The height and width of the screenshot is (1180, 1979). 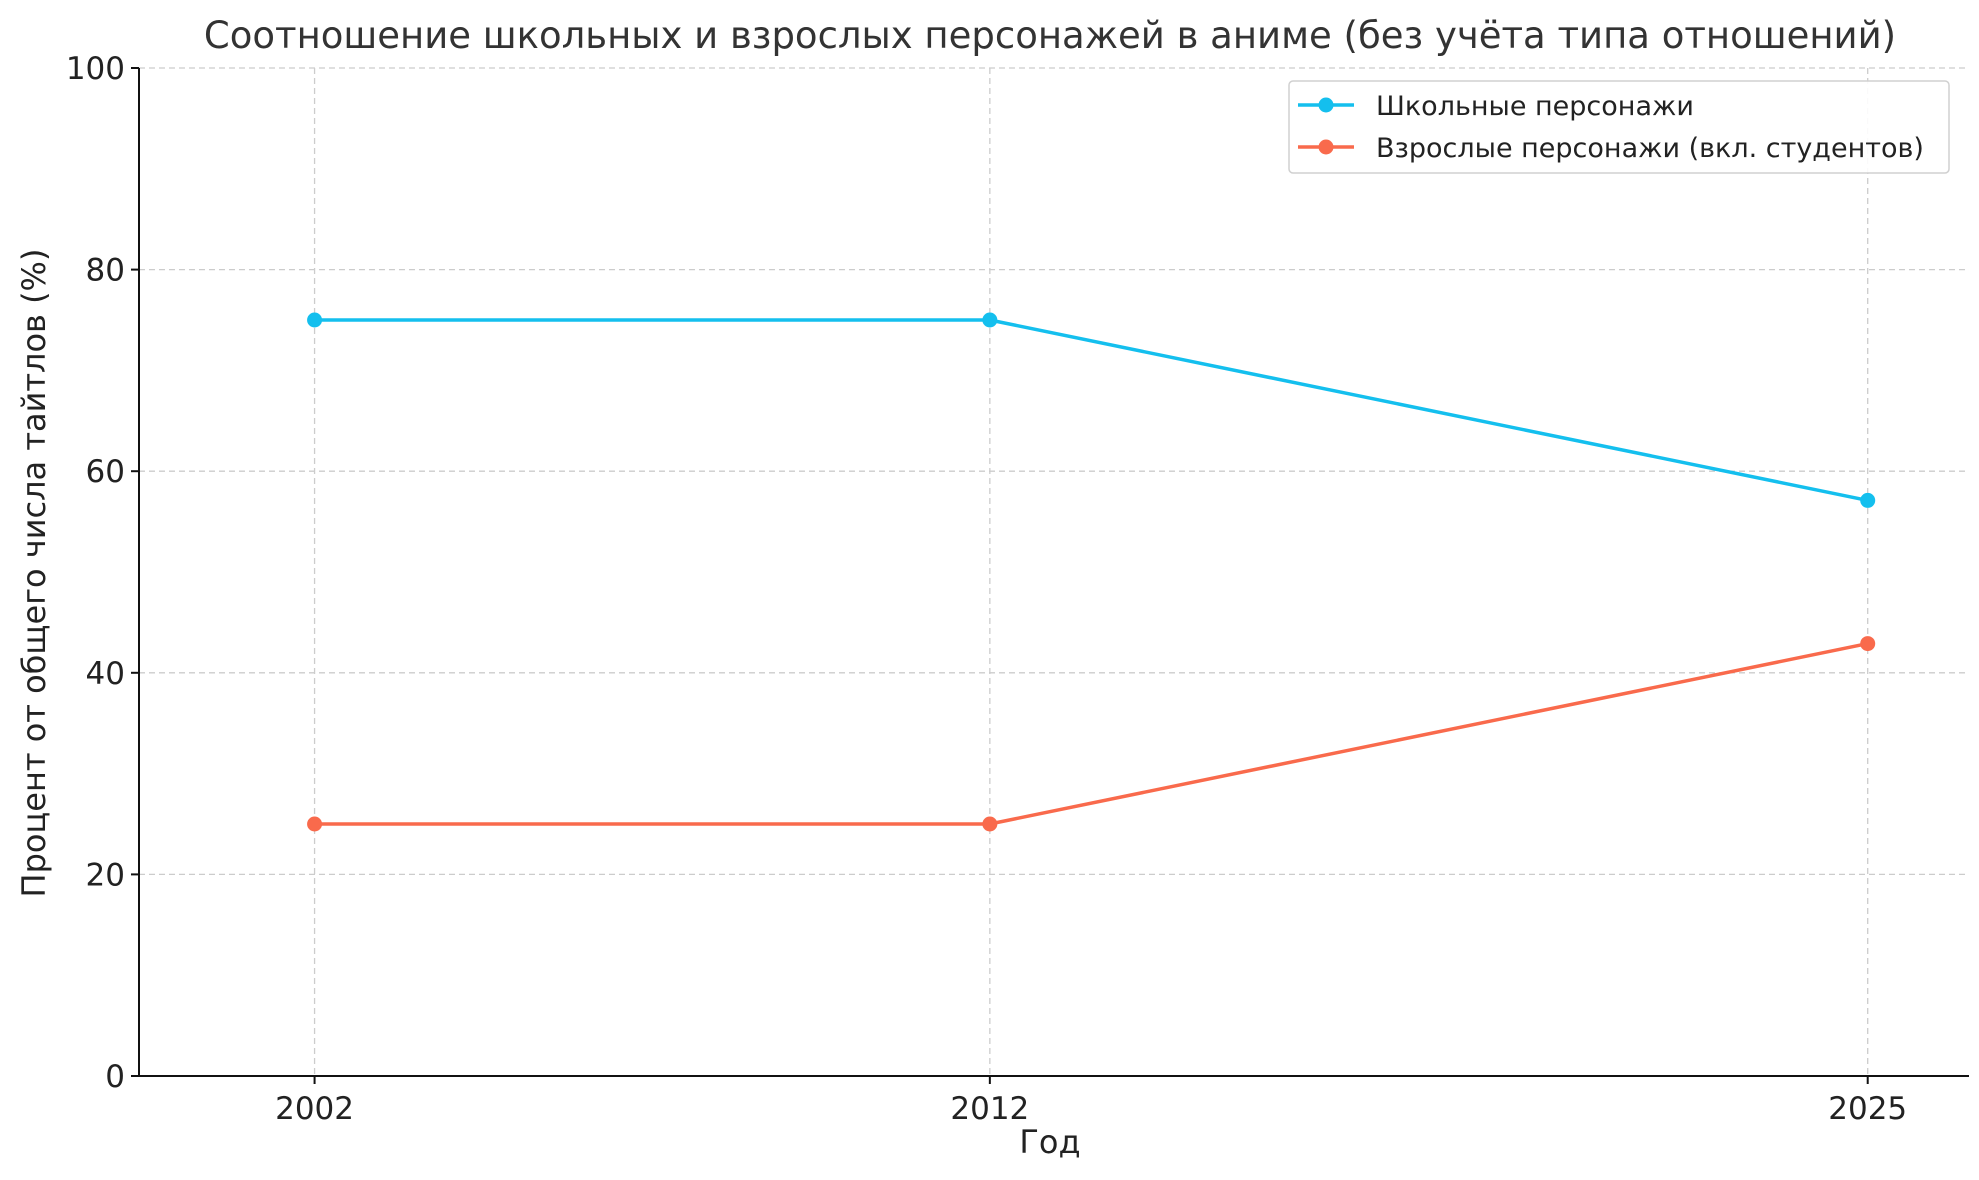 What do you see at coordinates (105, 472) in the screenshot?
I see `y-tick-label: 60` at bounding box center [105, 472].